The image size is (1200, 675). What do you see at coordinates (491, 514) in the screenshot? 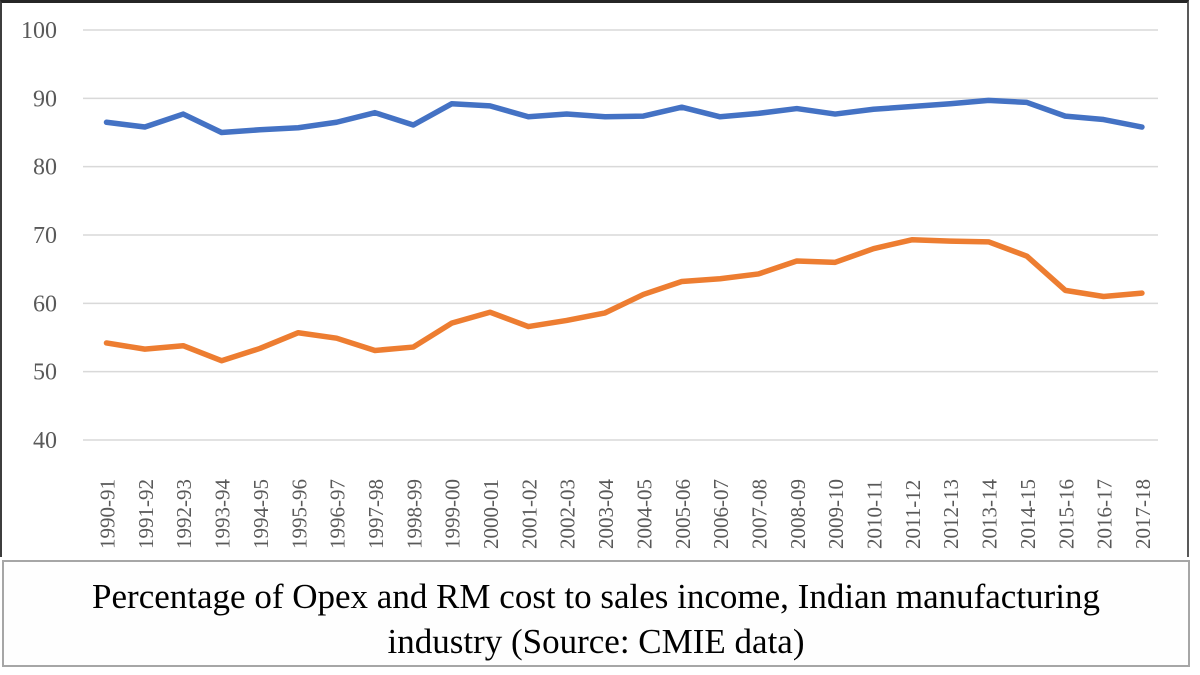
I see `x-tick-label: 2000-01` at bounding box center [491, 514].